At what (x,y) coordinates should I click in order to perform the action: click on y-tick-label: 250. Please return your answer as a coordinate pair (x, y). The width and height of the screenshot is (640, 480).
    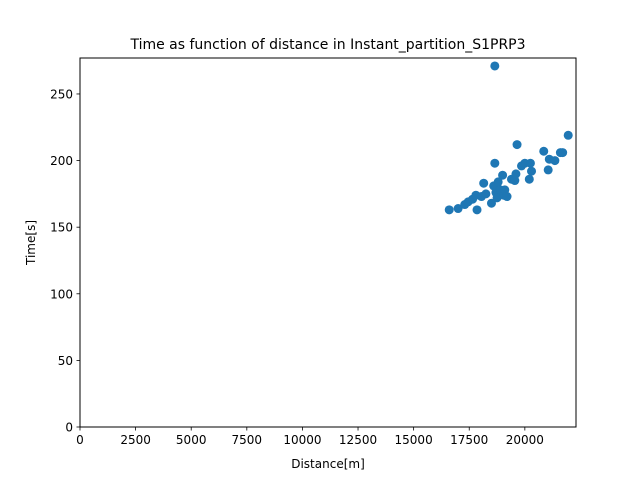
    Looking at the image, I should click on (61, 94).